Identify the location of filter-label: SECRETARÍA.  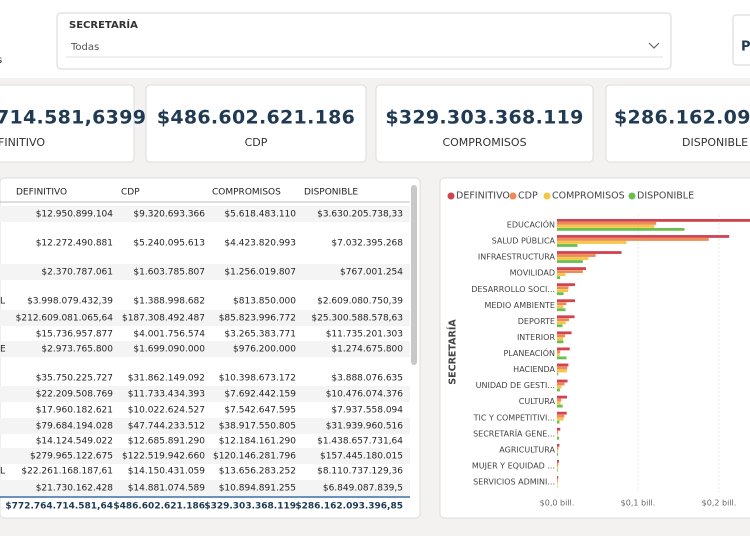
(103, 24).